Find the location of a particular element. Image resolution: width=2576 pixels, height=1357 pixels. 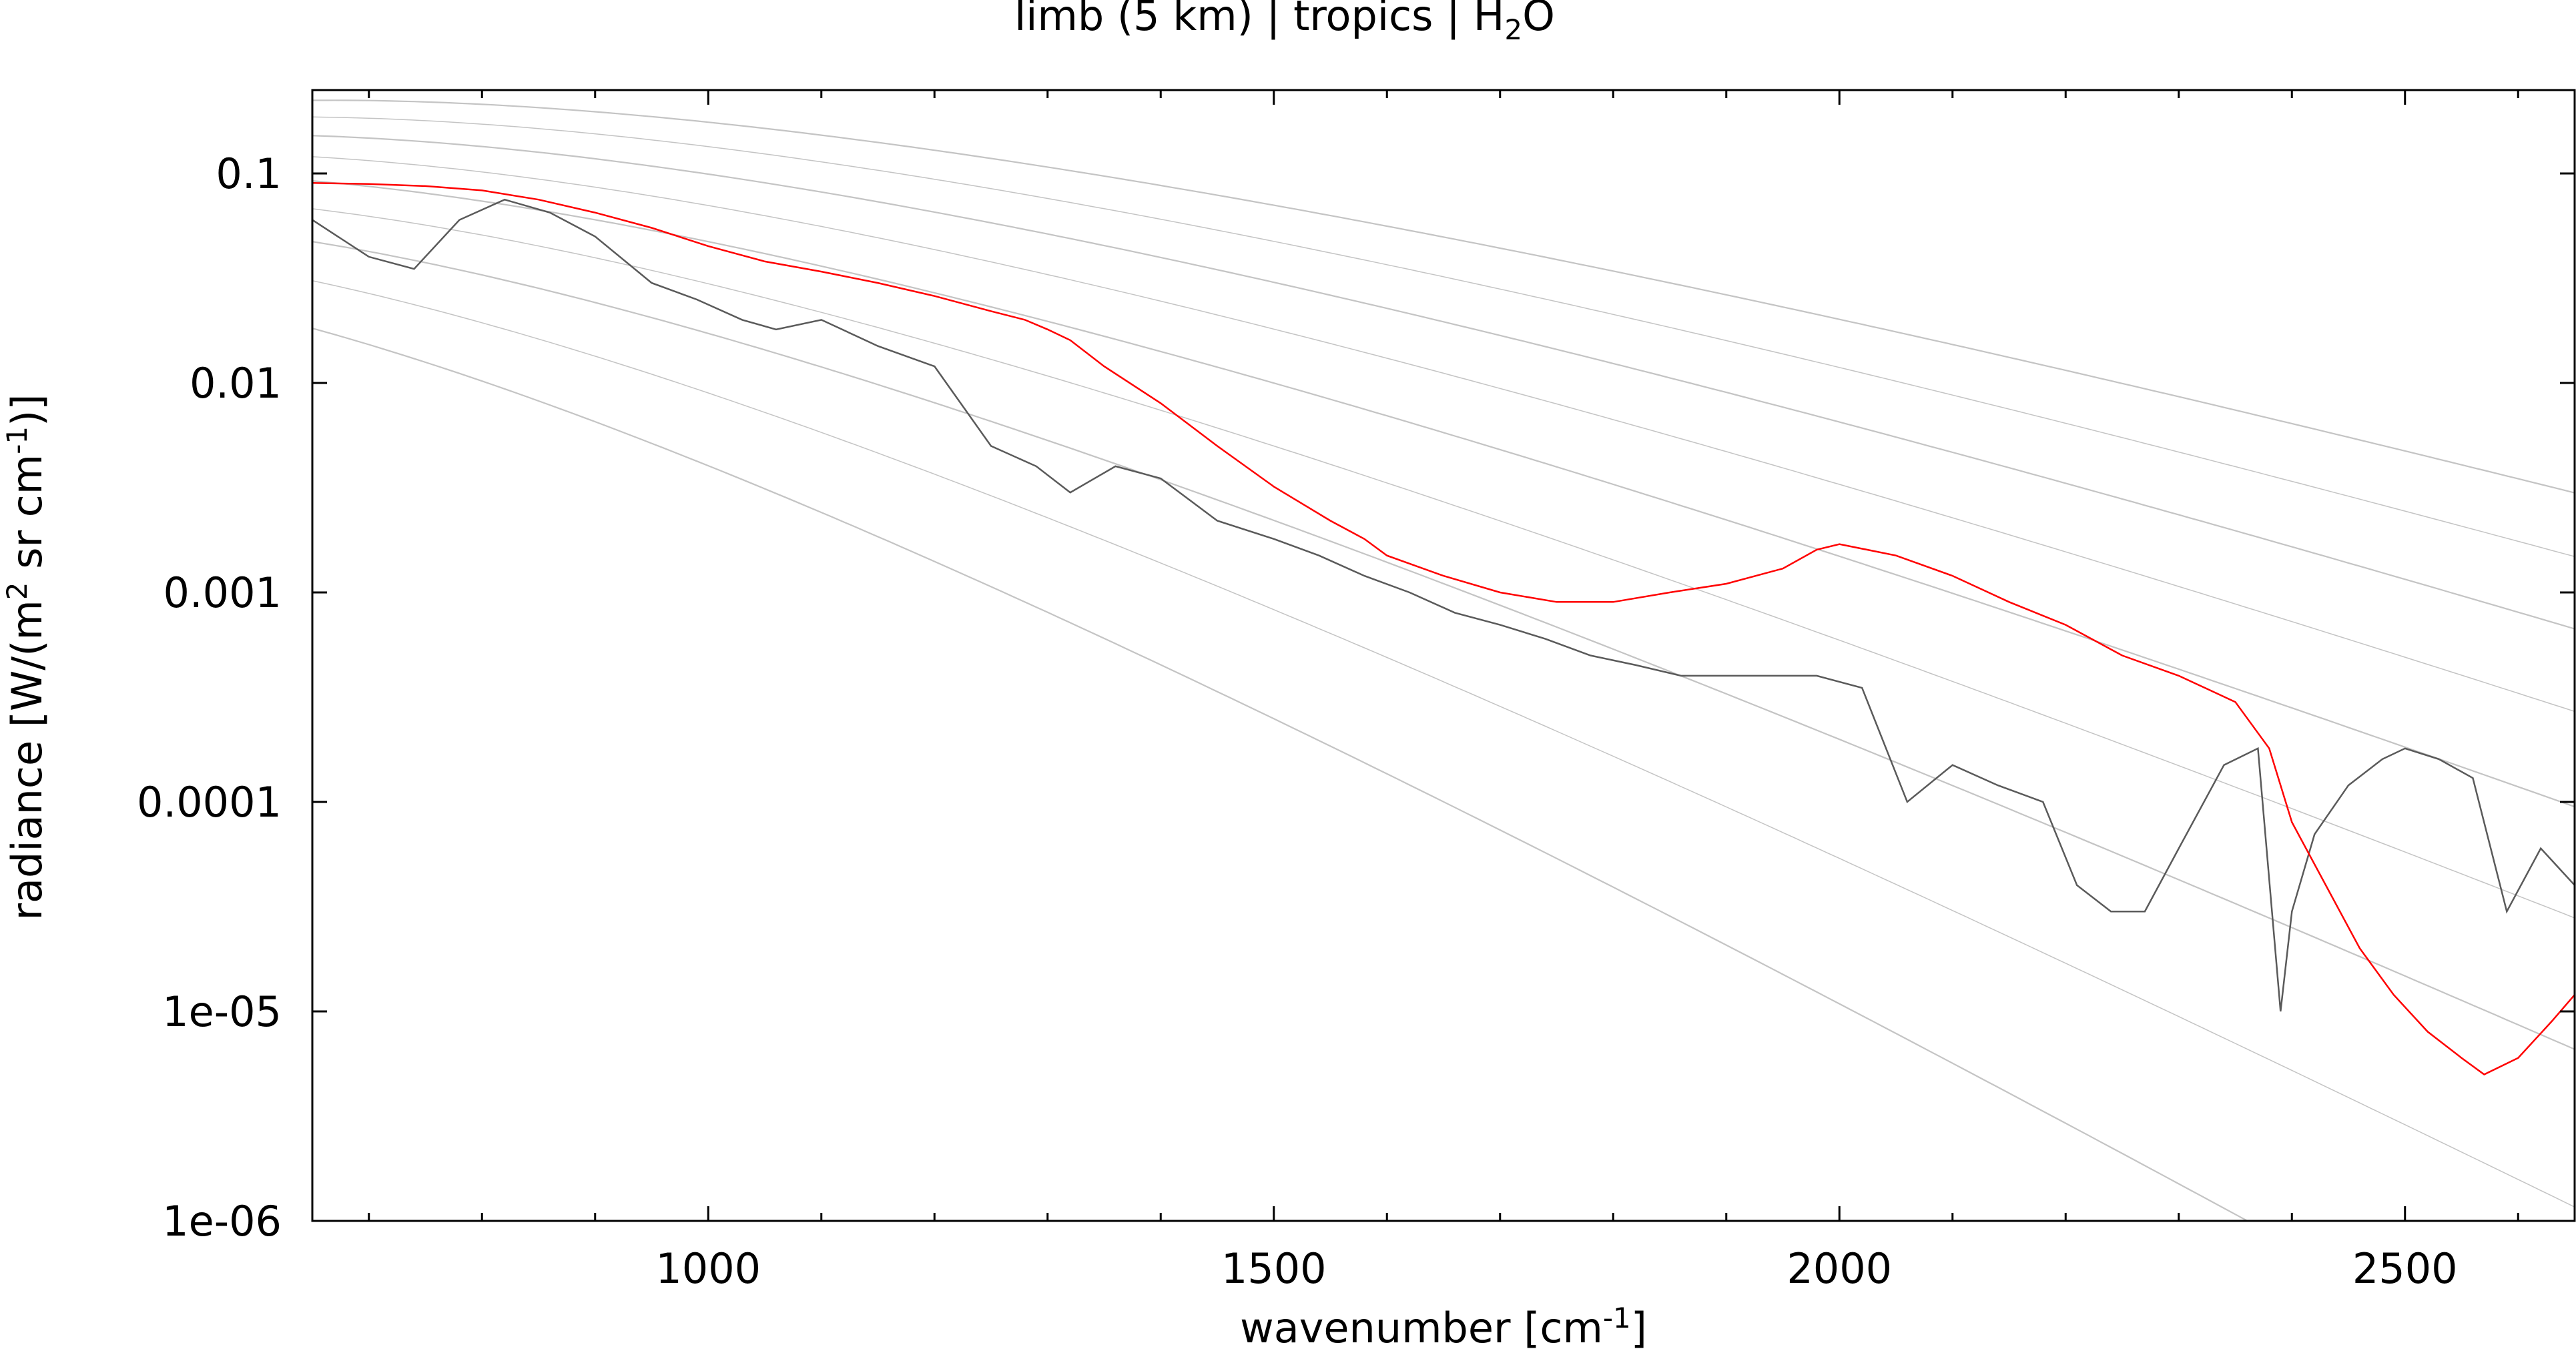

x-tick-label-1500: 1500 is located at coordinates (1274, 1268).